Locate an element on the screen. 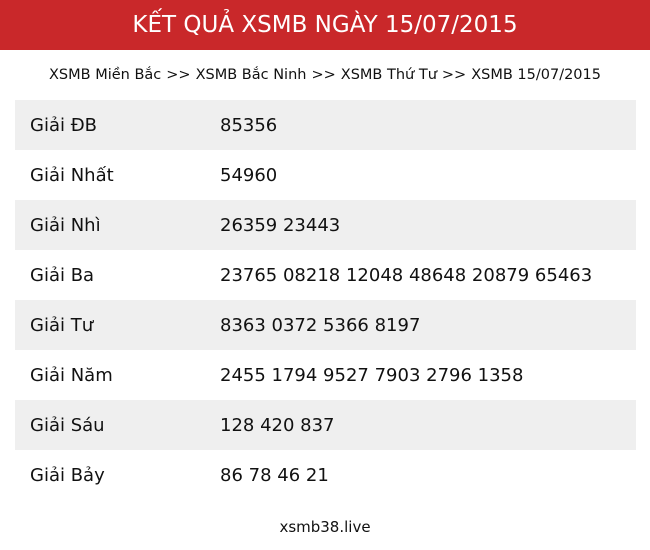 This screenshot has height=550, width=650. table-row: Giải Sáu 128 420 837 is located at coordinates (325, 425).